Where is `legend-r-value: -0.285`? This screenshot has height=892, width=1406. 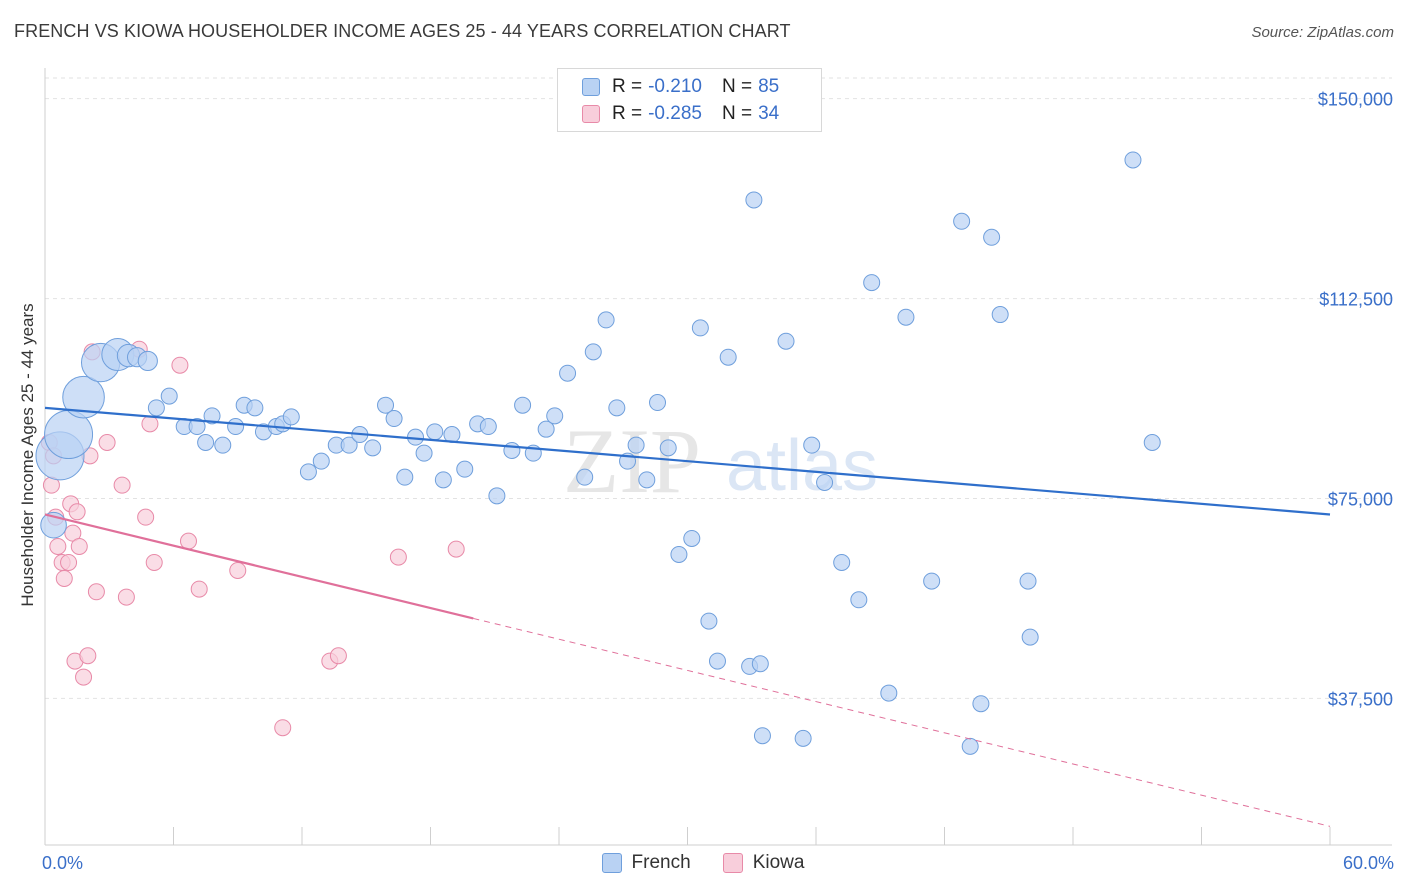 legend-r-value: -0.285 is located at coordinates (675, 113).